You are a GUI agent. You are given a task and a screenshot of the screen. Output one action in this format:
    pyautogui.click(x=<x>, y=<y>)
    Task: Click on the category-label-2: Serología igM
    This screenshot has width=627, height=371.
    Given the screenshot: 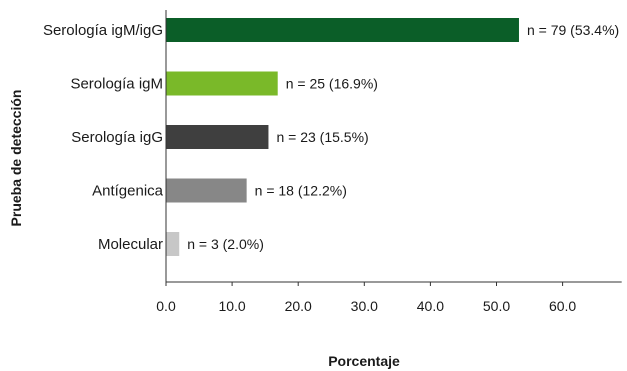 What is the action you would take?
    pyautogui.click(x=116, y=84)
    